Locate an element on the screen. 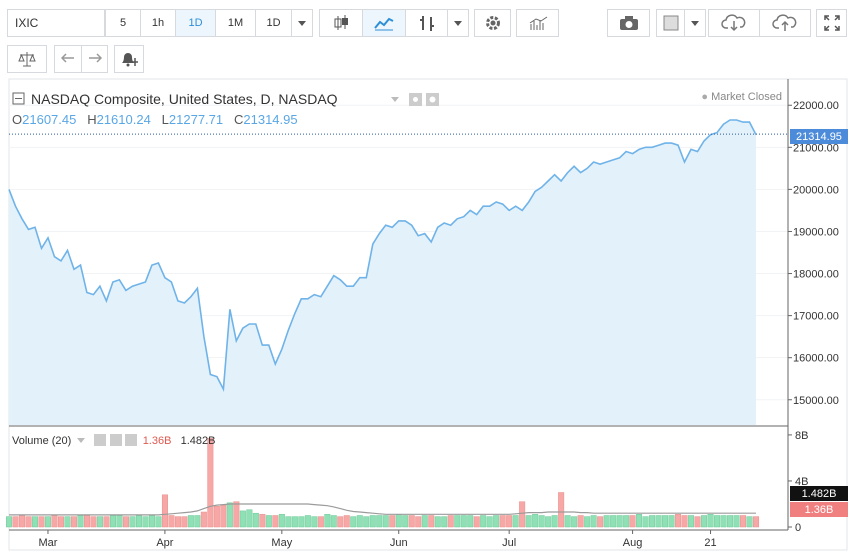 This screenshot has width=855, height=555. settings-icon is located at coordinates (115, 440).